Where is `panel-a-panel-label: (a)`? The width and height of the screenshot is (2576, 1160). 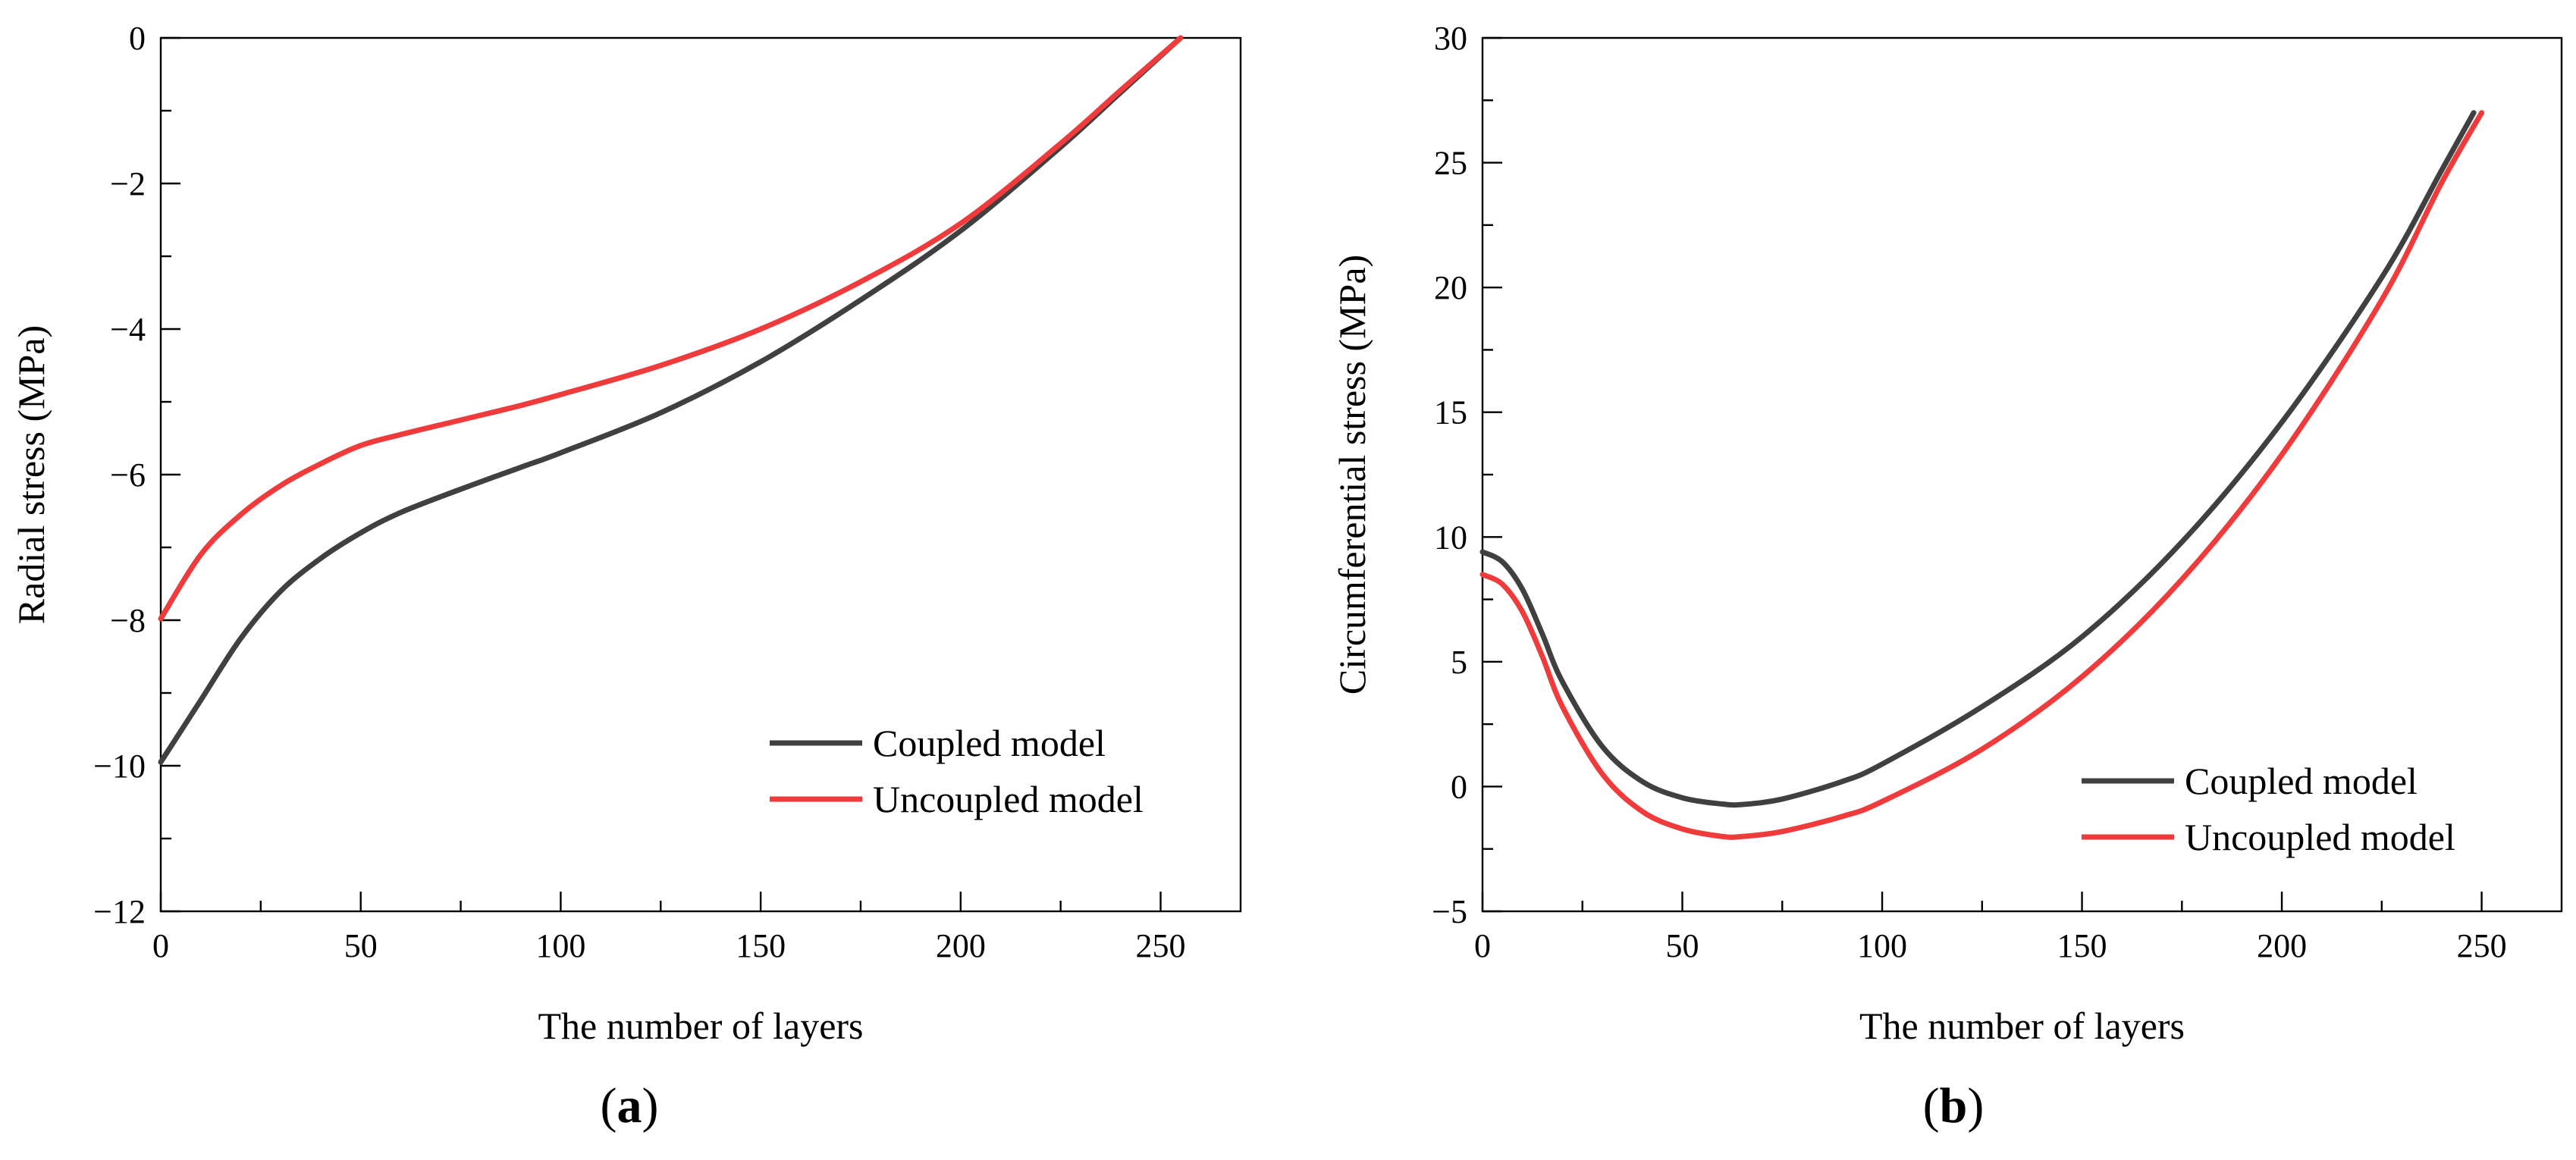 panel-a-panel-label: (a) is located at coordinates (630, 1105).